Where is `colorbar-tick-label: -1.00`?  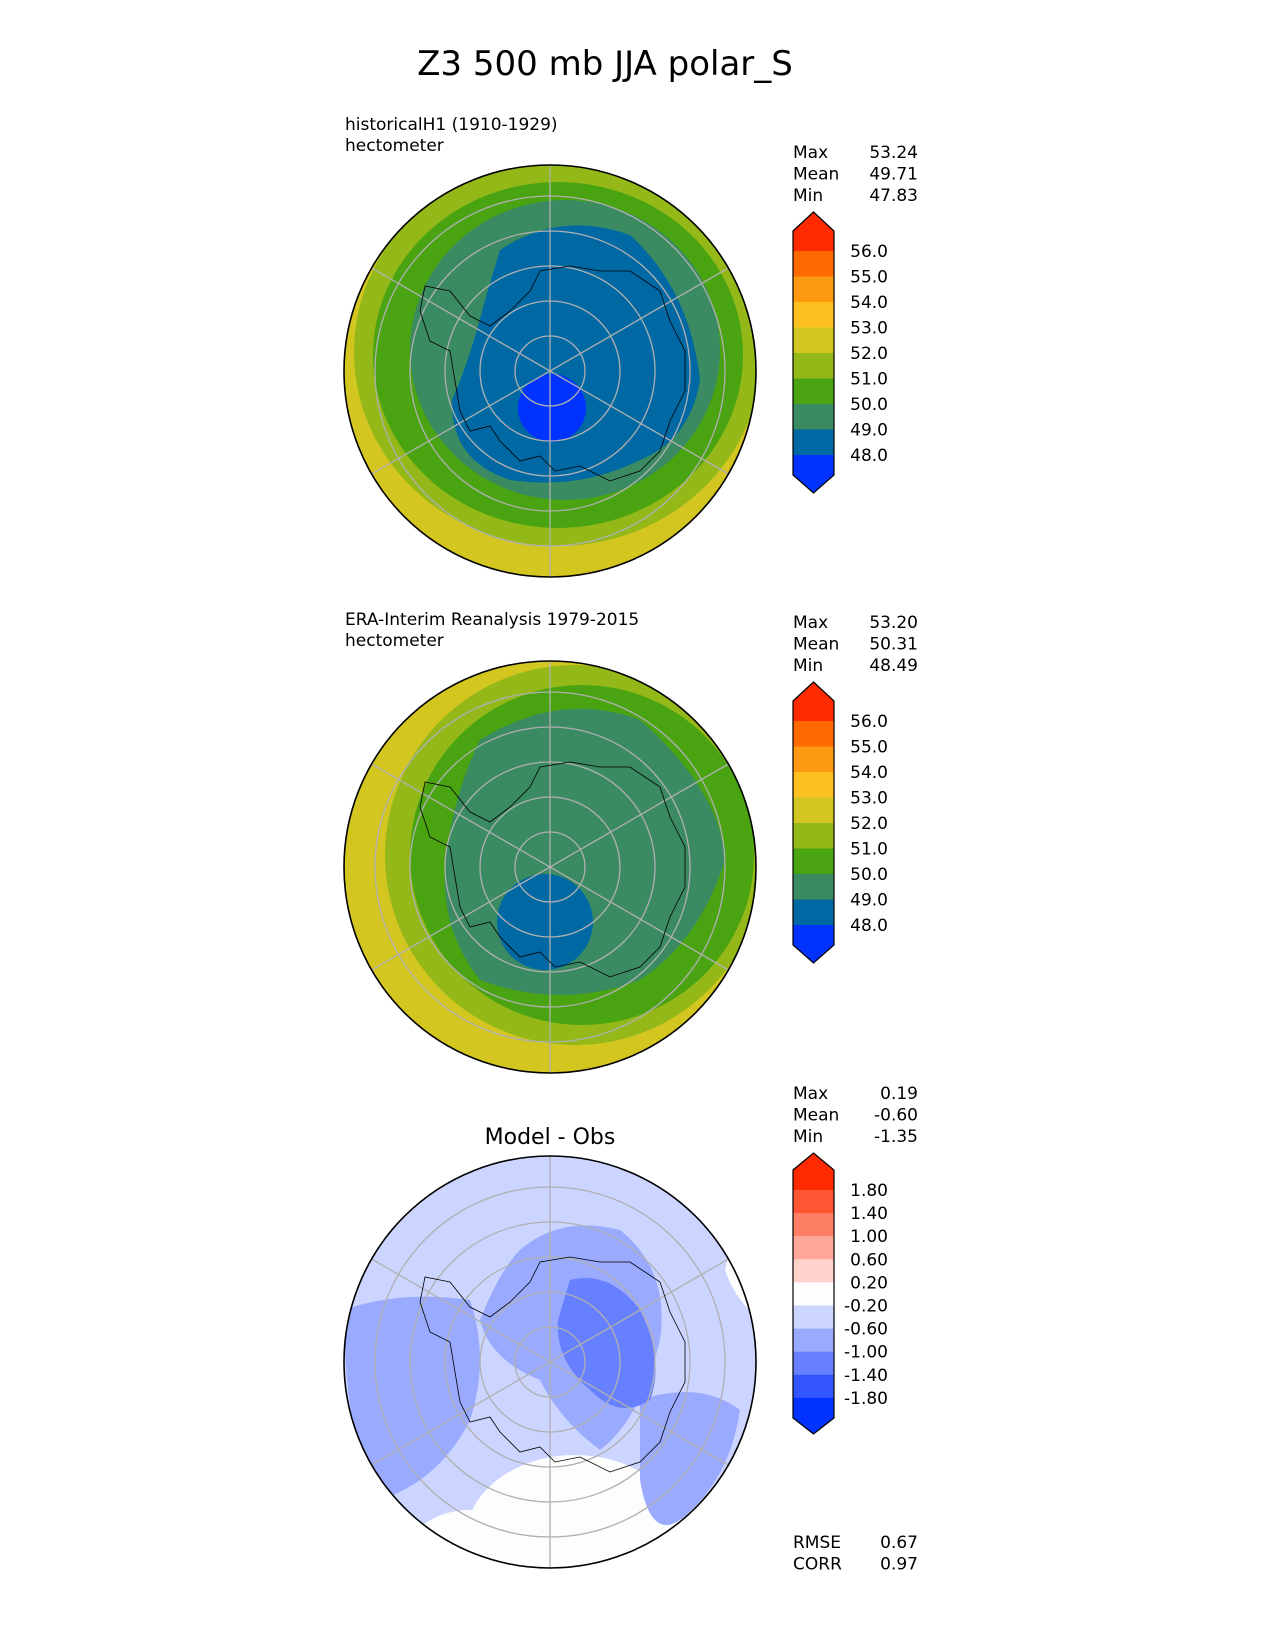
colorbar-tick-label: -1.00 is located at coordinates (866, 1353).